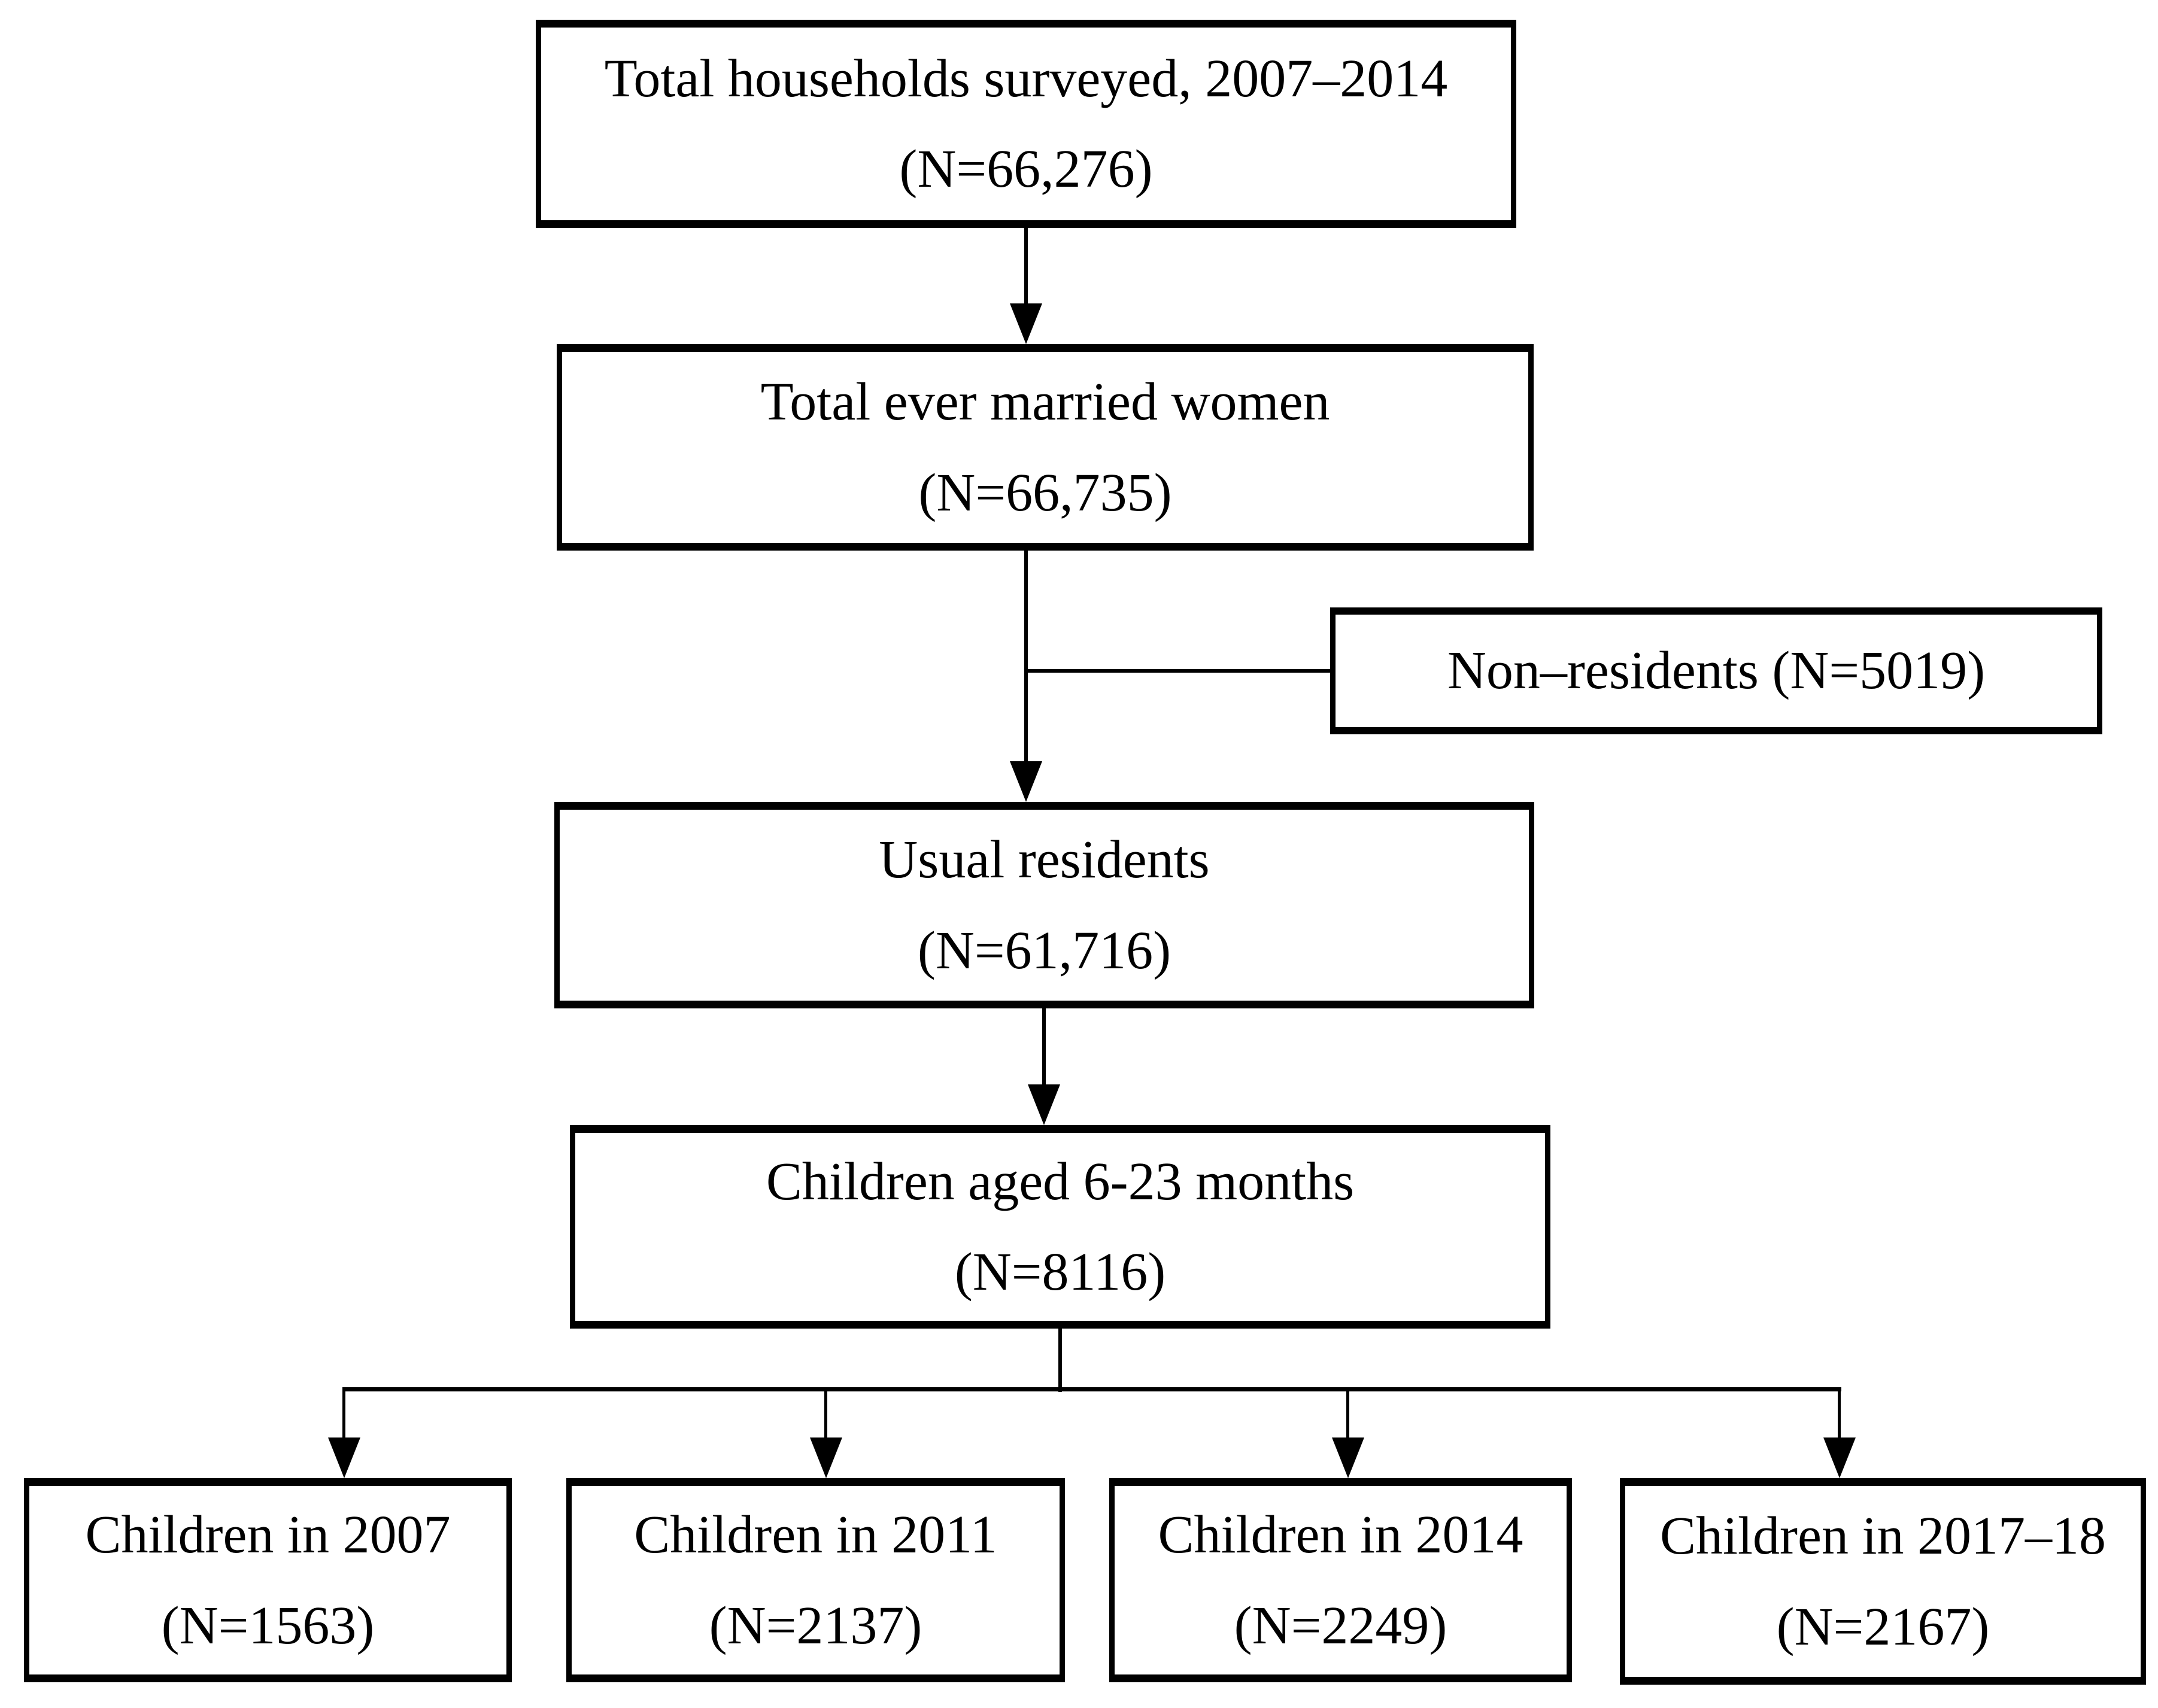 Image resolution: width=2158 pixels, height=1708 pixels. Describe the element at coordinates (1060, 1272) in the screenshot. I see `node-count: (N=8116)` at that location.